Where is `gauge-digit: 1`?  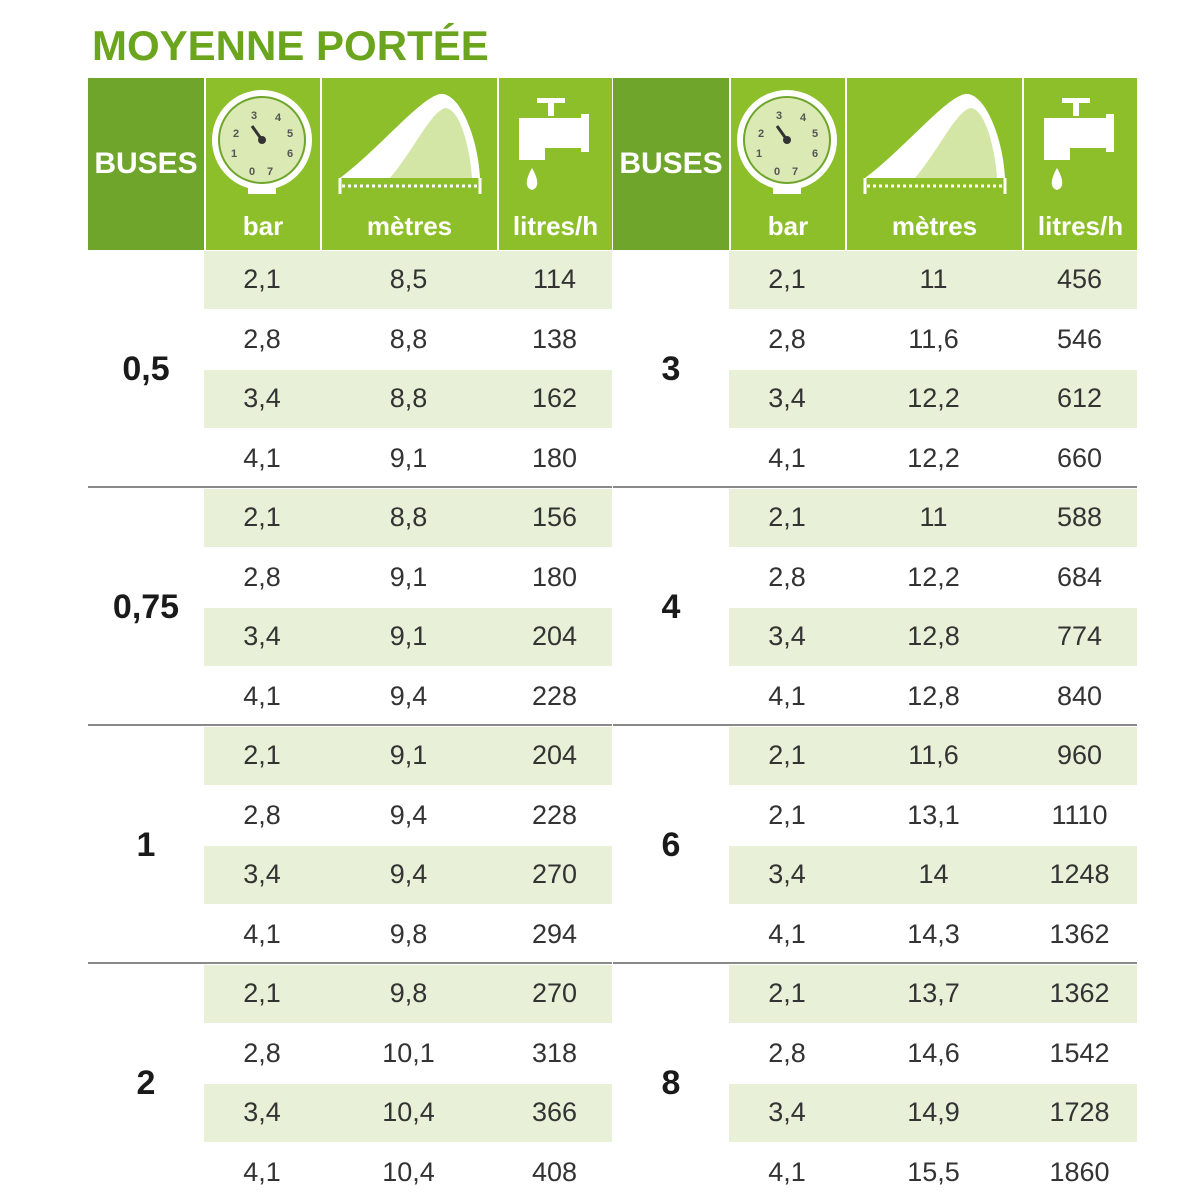 gauge-digit: 1 is located at coordinates (234, 154).